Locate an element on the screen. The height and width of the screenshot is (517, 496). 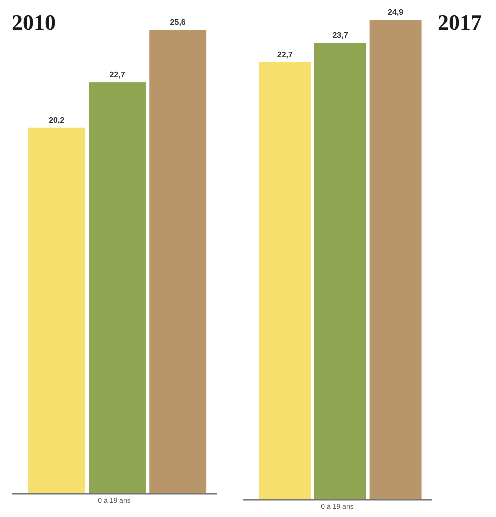
chart-title: 2017 is located at coordinates (460, 22).